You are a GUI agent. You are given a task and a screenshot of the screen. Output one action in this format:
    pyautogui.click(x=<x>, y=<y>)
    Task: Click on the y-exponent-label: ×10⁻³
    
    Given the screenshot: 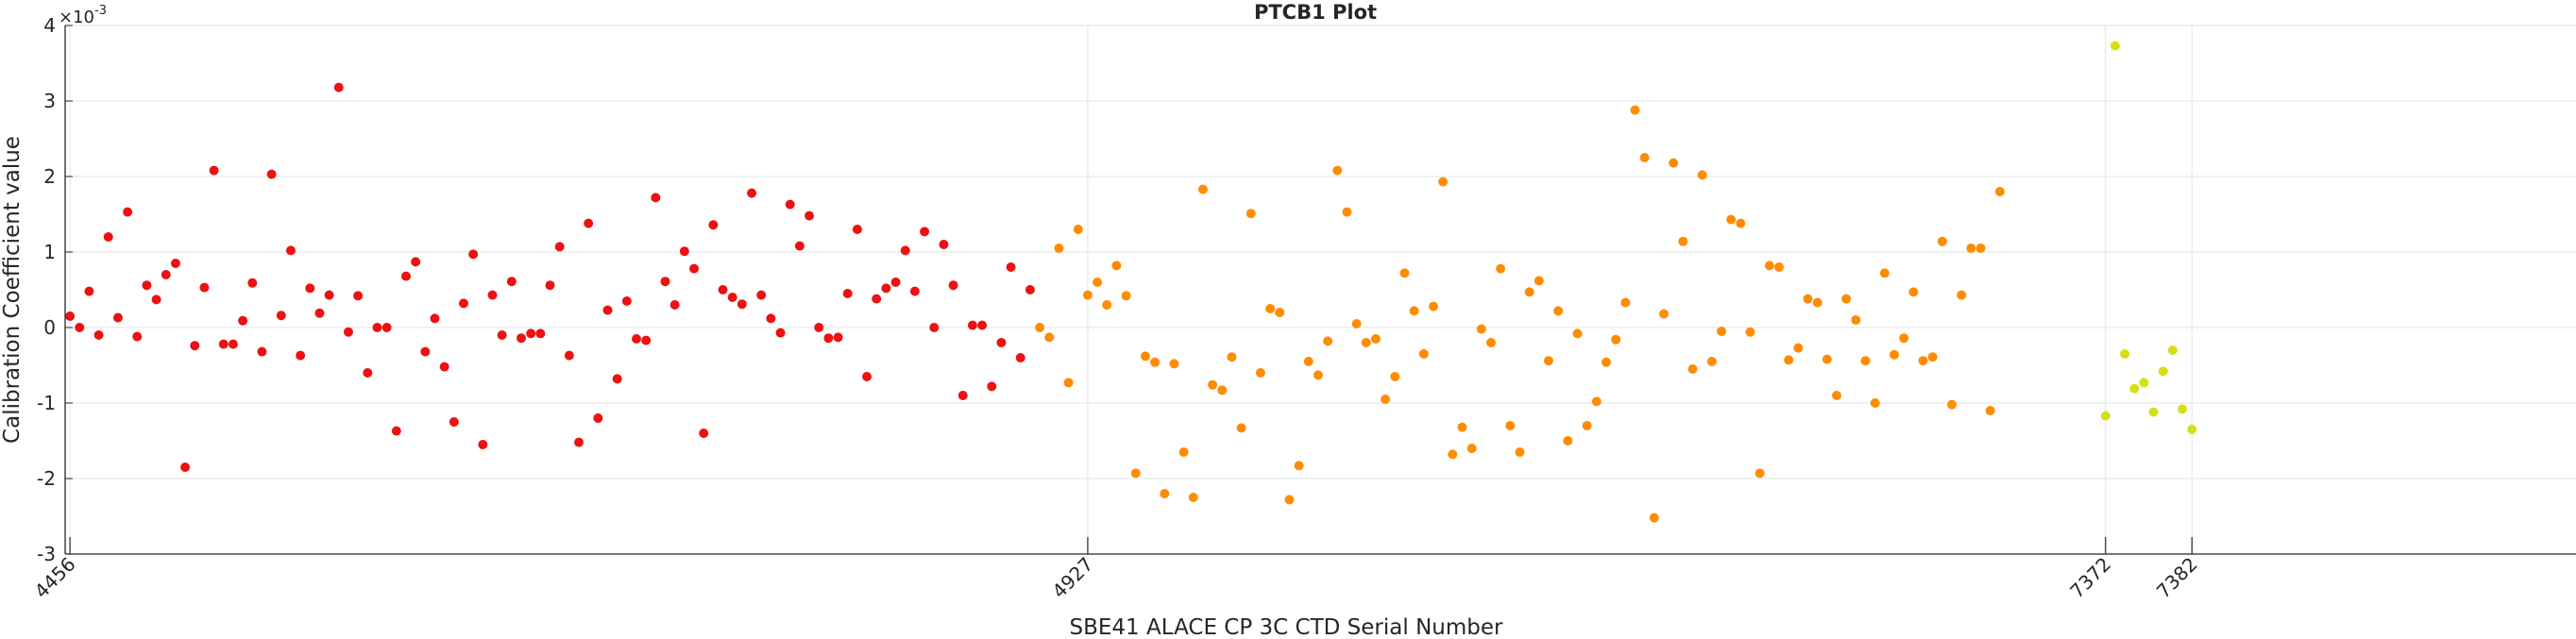 What is the action you would take?
    pyautogui.click(x=83, y=15)
    